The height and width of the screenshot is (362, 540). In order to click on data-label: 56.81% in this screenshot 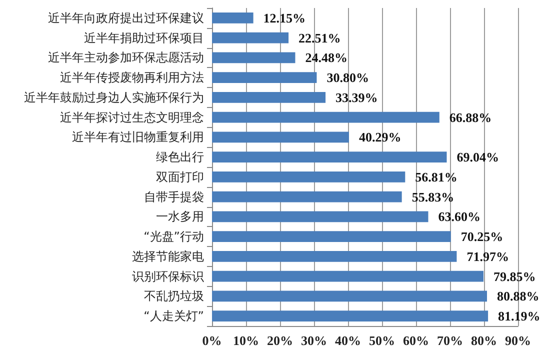, I will do `click(436, 176)`.